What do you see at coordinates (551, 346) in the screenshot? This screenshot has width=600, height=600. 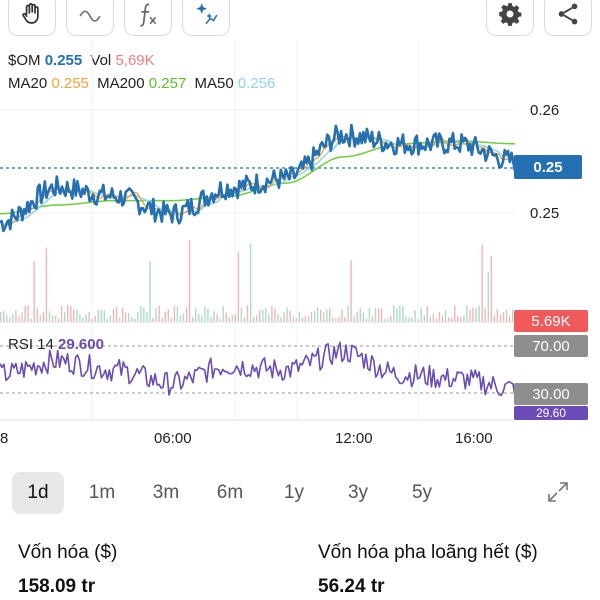 I see `rsi-upper-tag: 70.00` at bounding box center [551, 346].